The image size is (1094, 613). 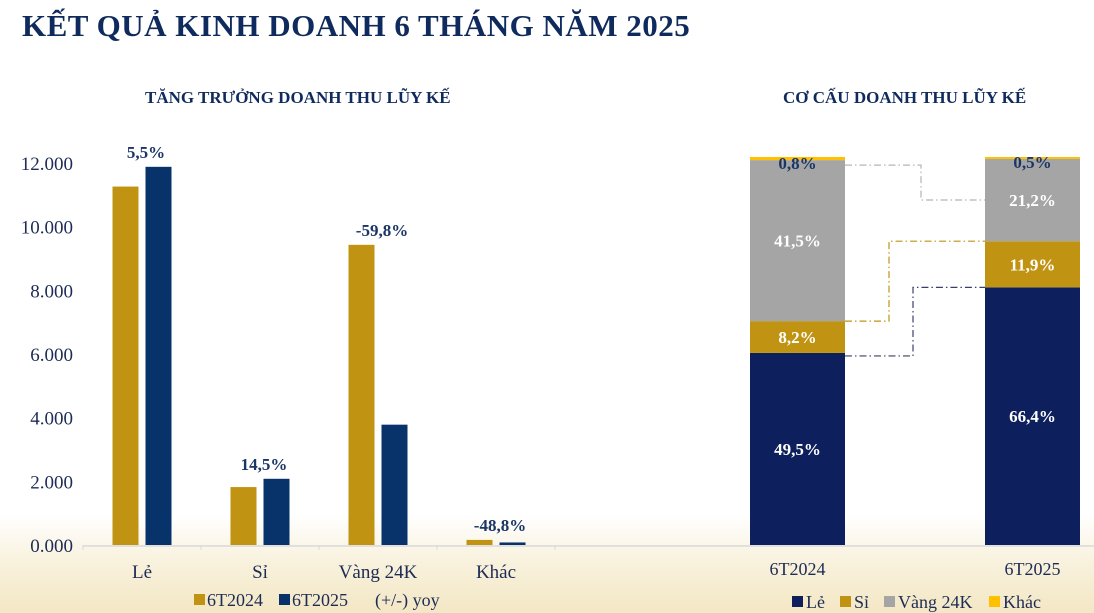 I want to click on share-label: 0,5%, so click(x=1032, y=162).